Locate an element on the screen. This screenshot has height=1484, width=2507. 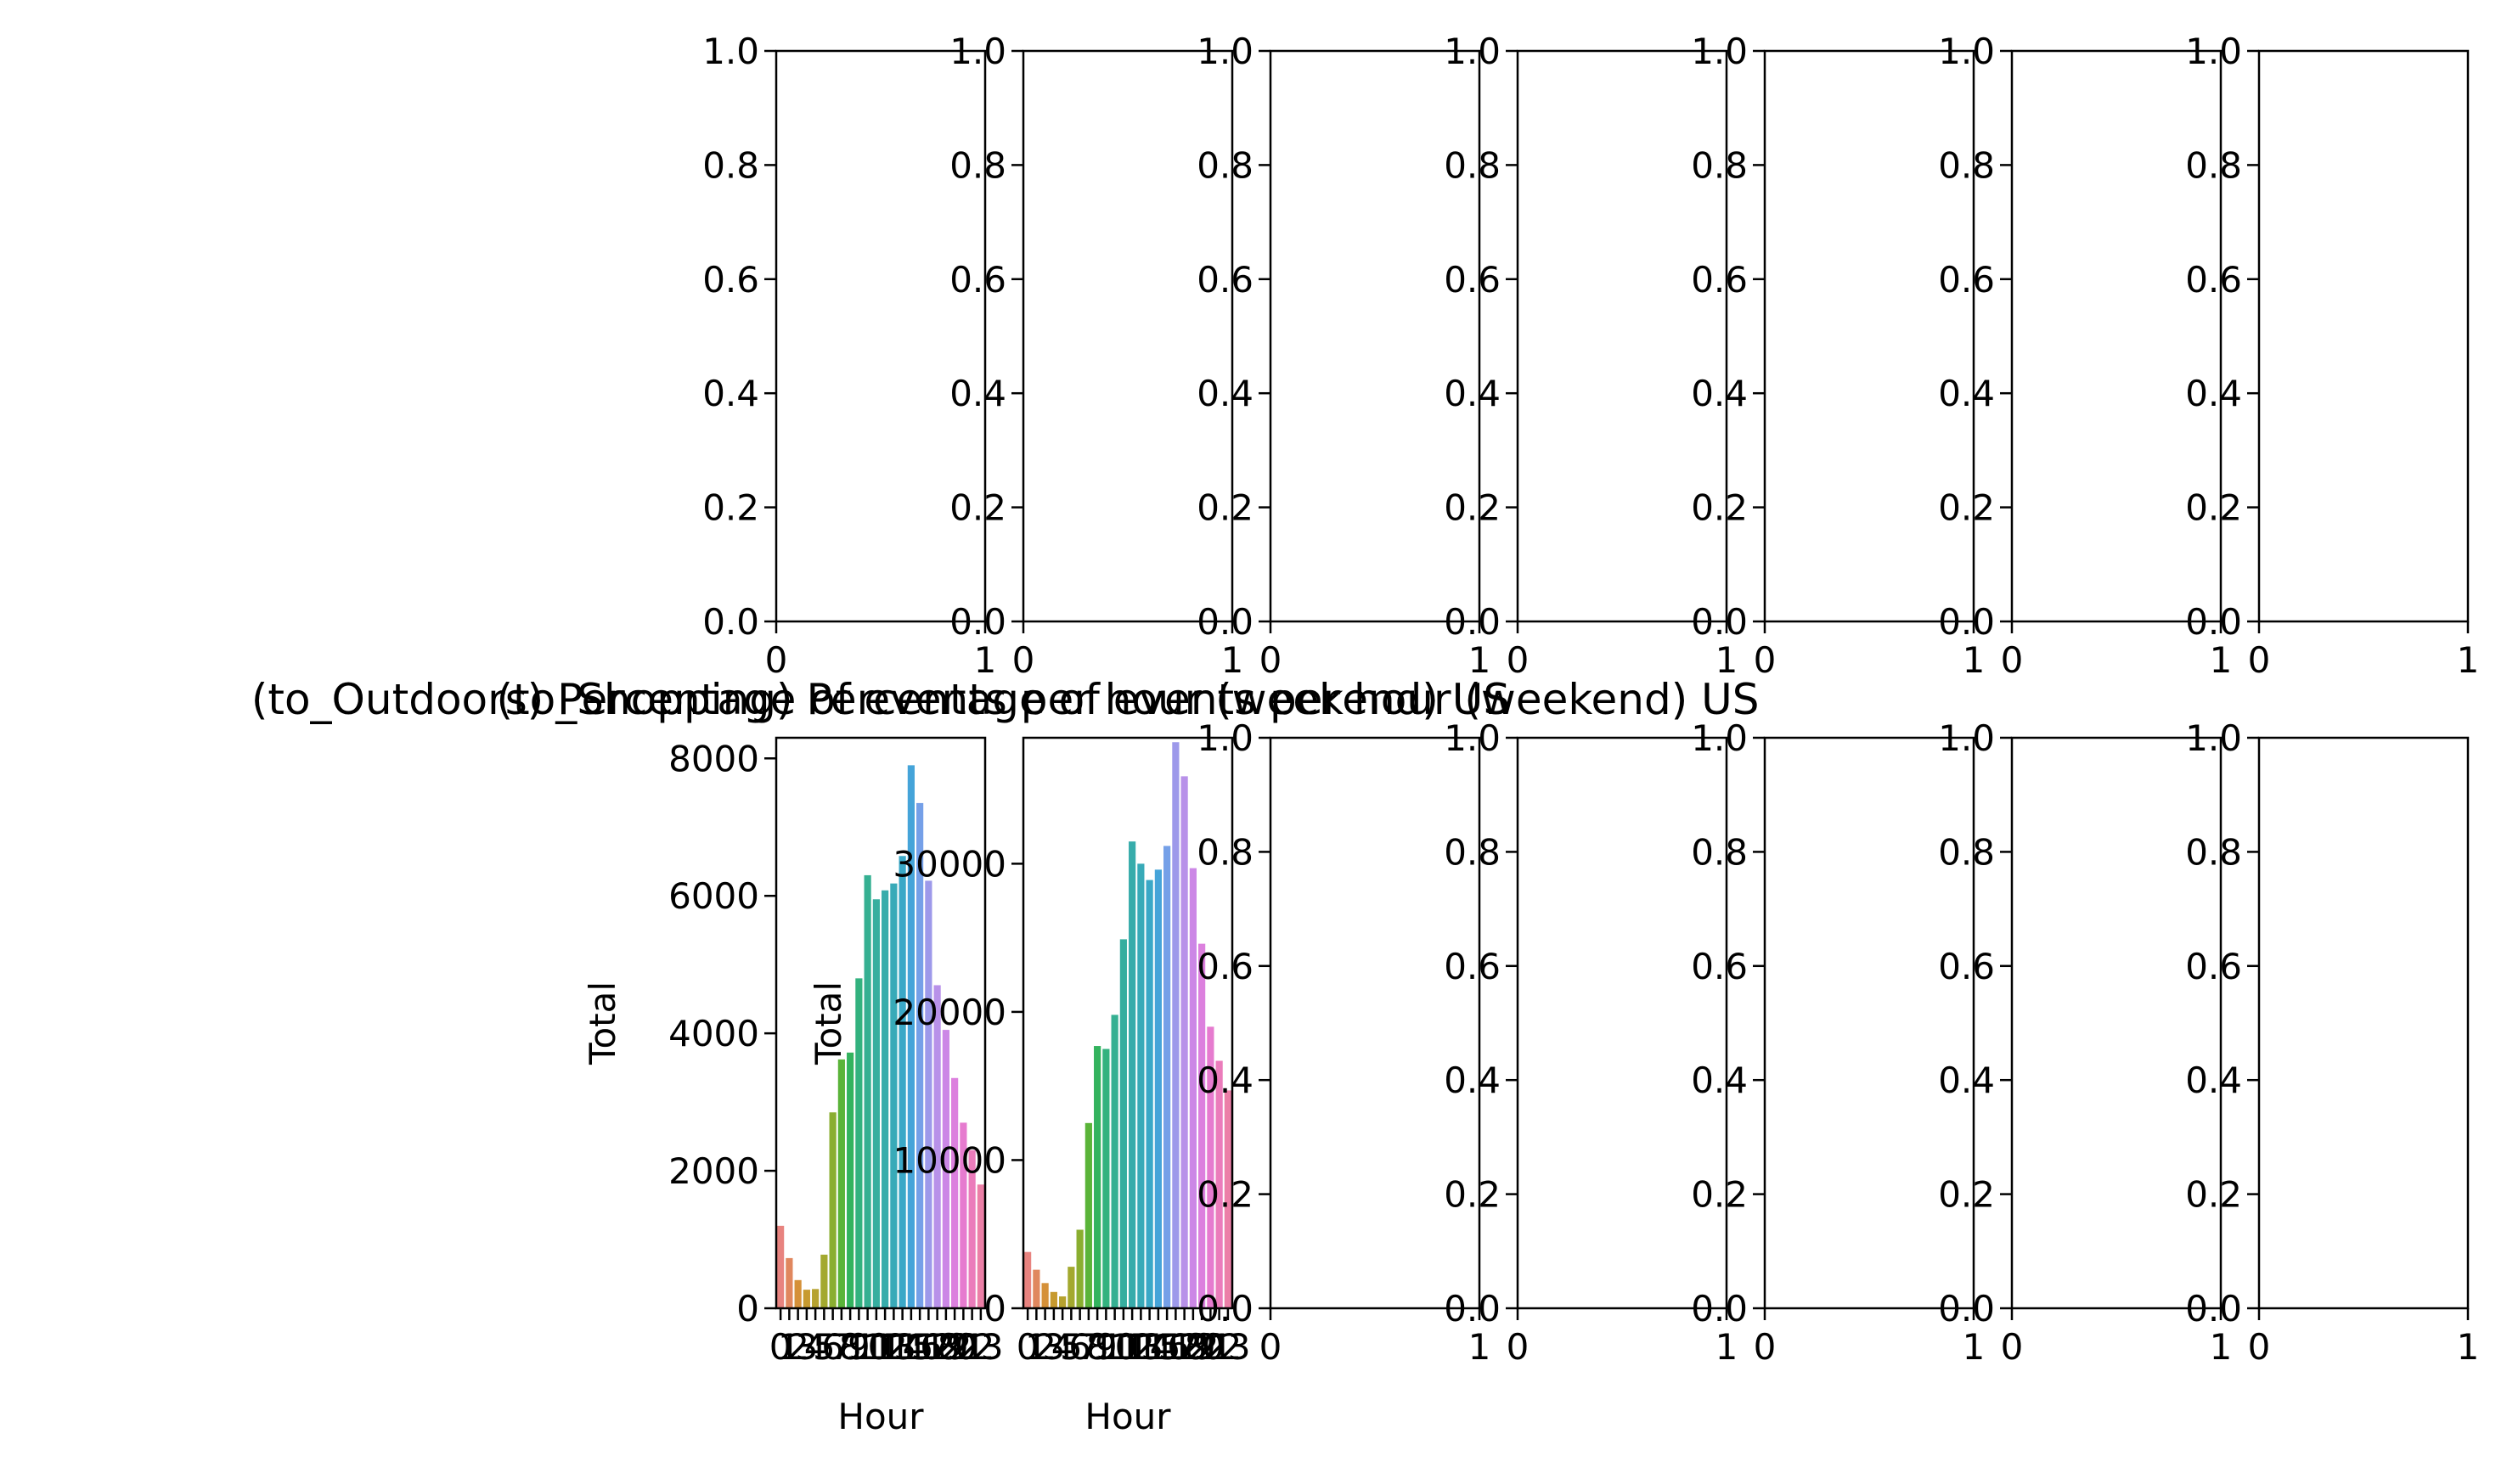
subplot-1-6: 0.00.20.40.60.81.00 1 is located at coordinates (2332, 1042).